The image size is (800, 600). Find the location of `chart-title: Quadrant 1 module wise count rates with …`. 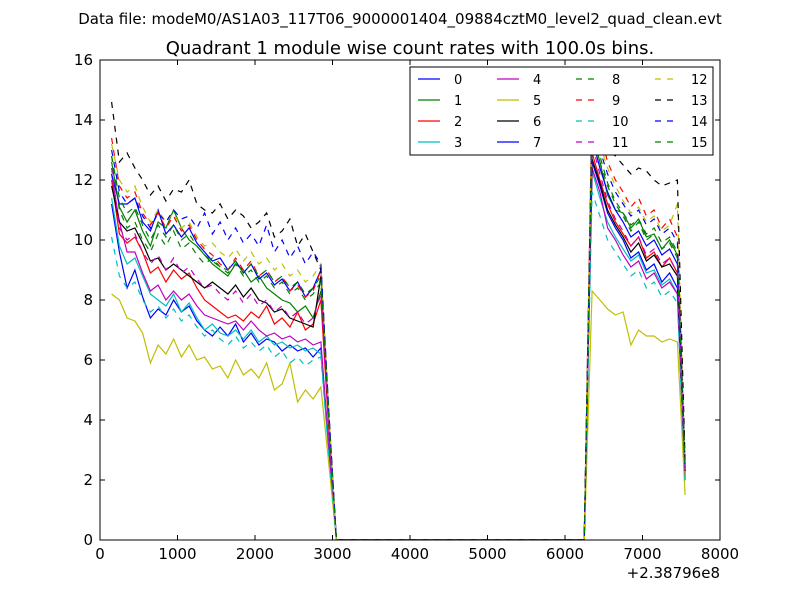

chart-title: Quadrant 1 module wise count rates with … is located at coordinates (410, 48).